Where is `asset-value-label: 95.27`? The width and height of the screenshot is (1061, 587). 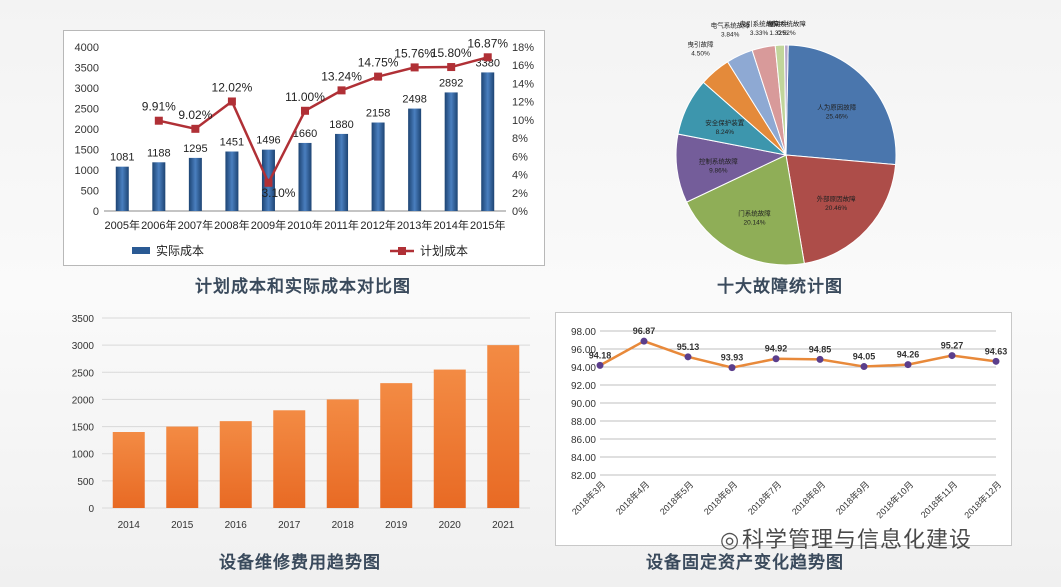
asset-value-label: 95.27 is located at coordinates (952, 346).